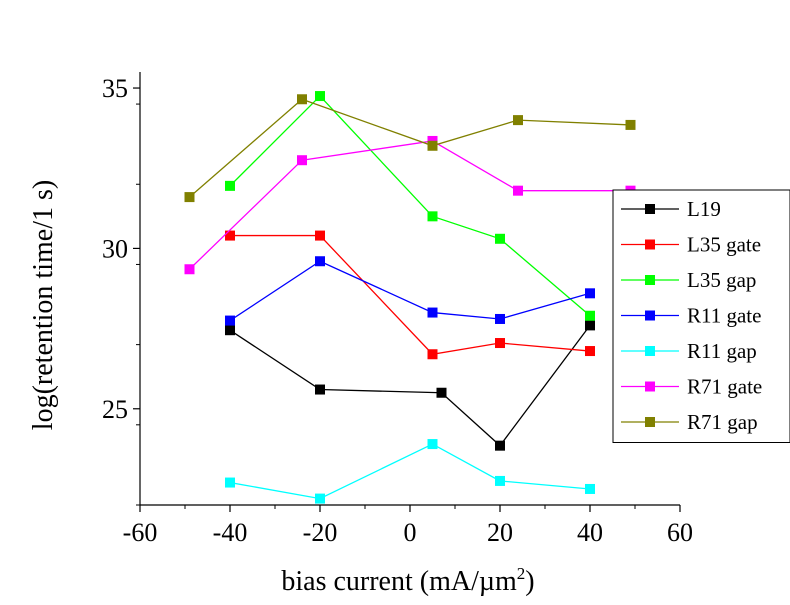 The image size is (790, 605). Describe the element at coordinates (529, 581) in the screenshot. I see `x-axis-title-close: )` at that location.